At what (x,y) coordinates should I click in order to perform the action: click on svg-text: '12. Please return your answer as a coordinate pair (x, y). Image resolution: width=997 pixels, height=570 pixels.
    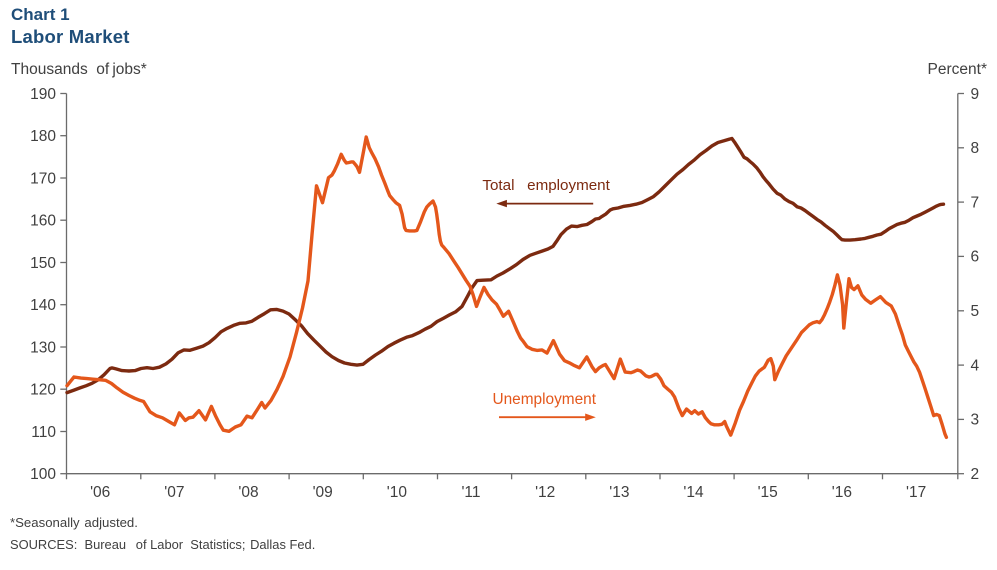
    Looking at the image, I should click on (545, 492).